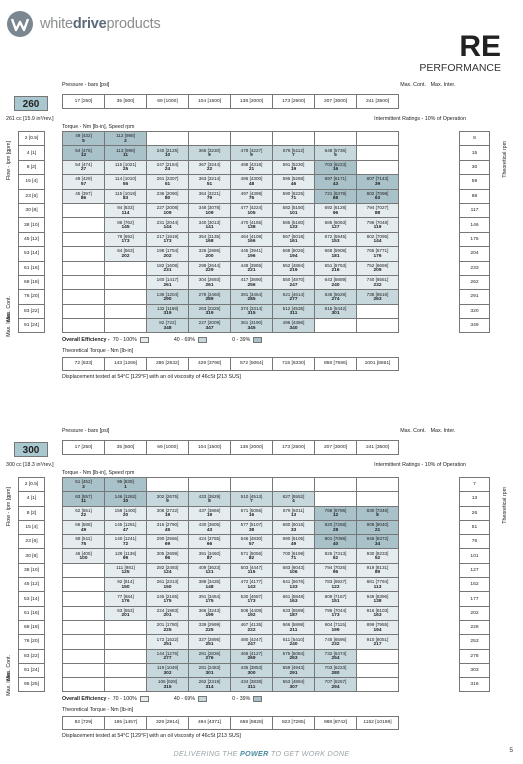 This screenshot has width=523, height=764. I want to click on speed-value: 109, so click(209, 213).